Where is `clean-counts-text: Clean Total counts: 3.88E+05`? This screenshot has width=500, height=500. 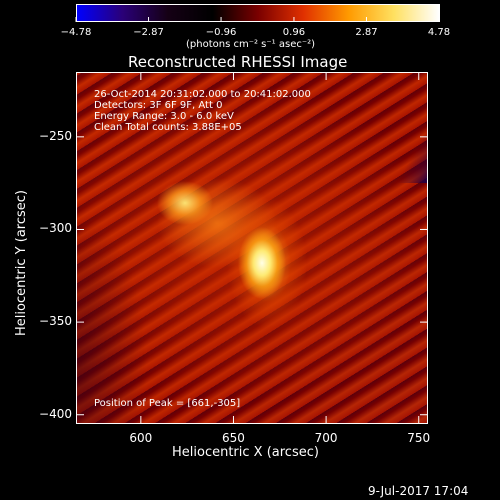 clean-counts-text: Clean Total counts: 3.88E+05 is located at coordinates (168, 127).